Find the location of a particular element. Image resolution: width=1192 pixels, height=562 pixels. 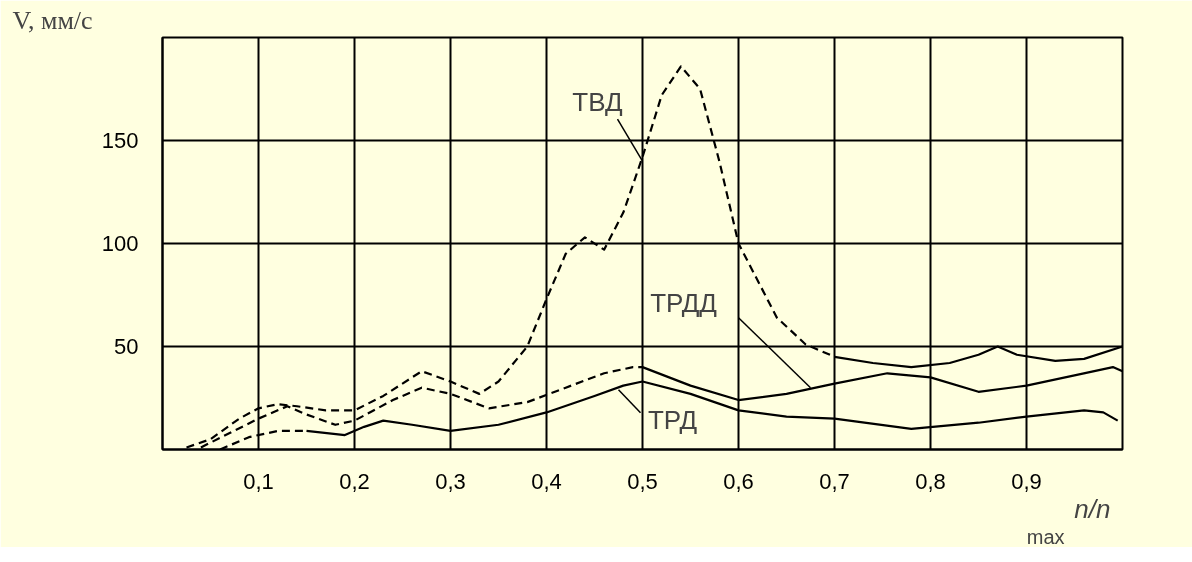

x-tick-label: 0,7 is located at coordinates (834, 481).